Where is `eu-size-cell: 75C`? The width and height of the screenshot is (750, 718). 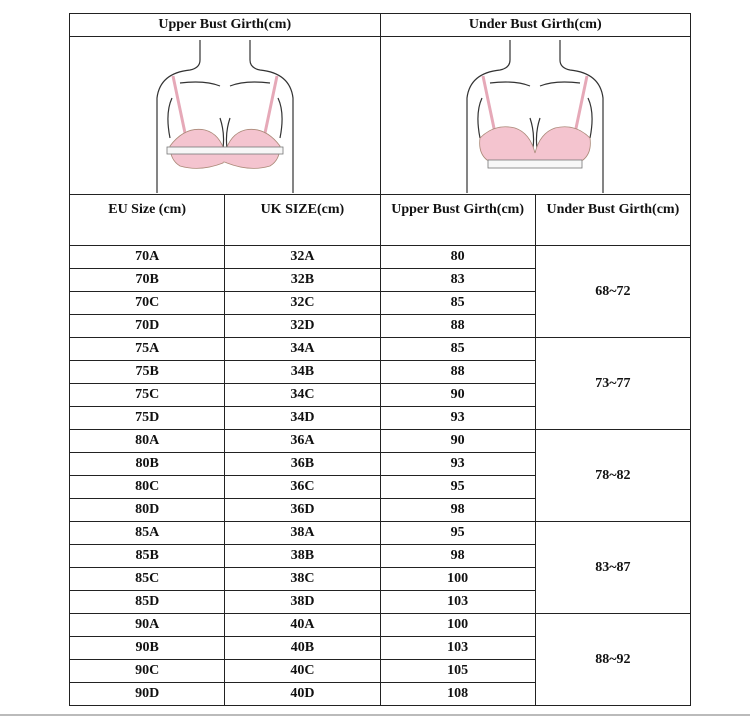
eu-size-cell: 75C is located at coordinates (147, 395).